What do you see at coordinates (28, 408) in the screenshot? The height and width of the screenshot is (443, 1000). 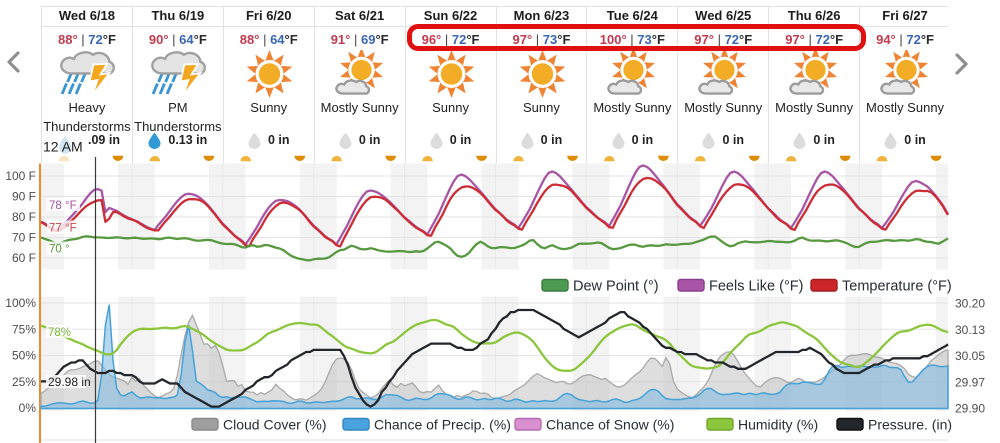 I see `svg-text: 0%` at bounding box center [28, 408].